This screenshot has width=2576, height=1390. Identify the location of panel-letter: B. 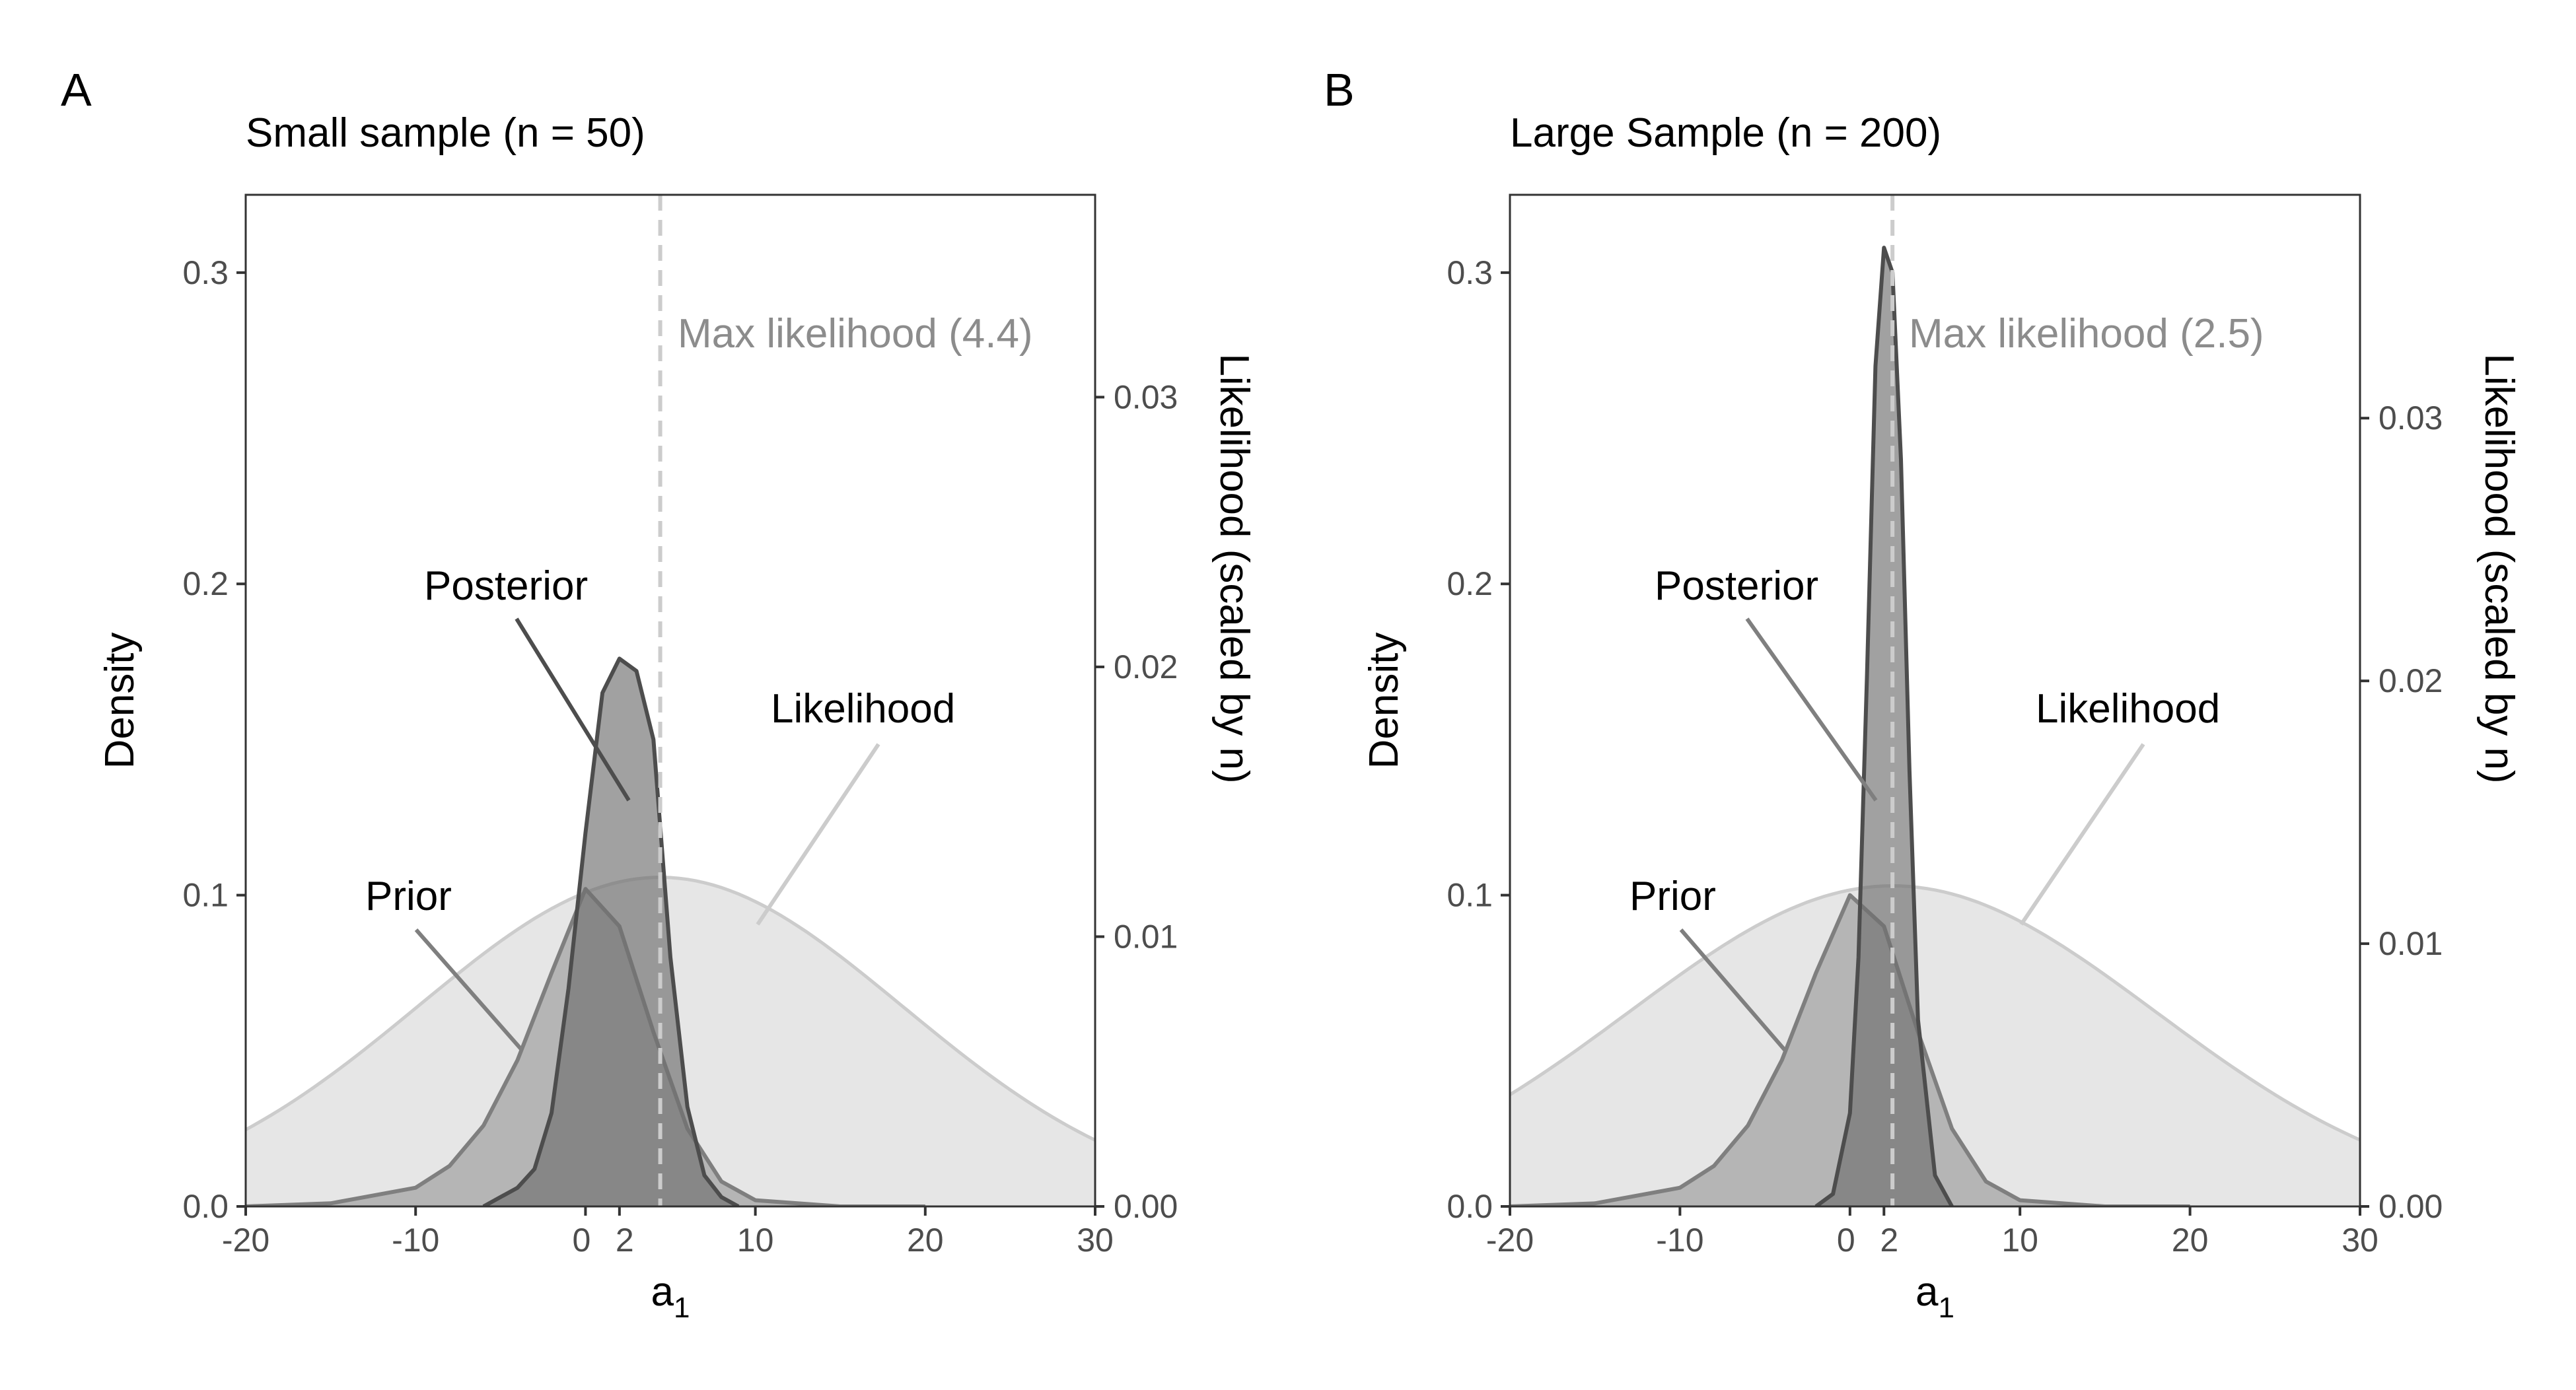
(1339, 90).